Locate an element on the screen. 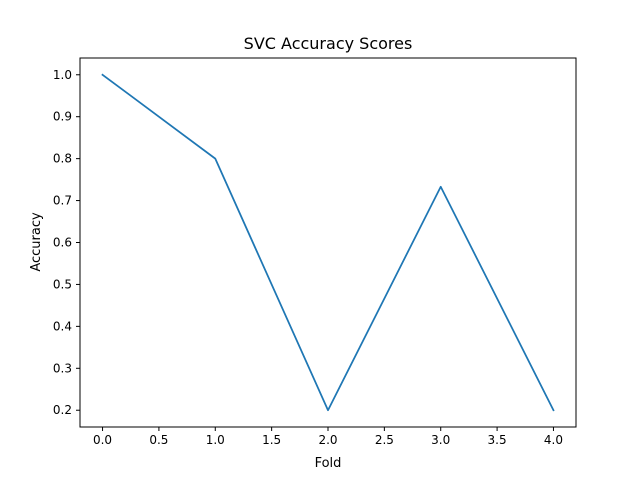 The width and height of the screenshot is (640, 485). y-tick-label: 0.3 is located at coordinates (62, 368).